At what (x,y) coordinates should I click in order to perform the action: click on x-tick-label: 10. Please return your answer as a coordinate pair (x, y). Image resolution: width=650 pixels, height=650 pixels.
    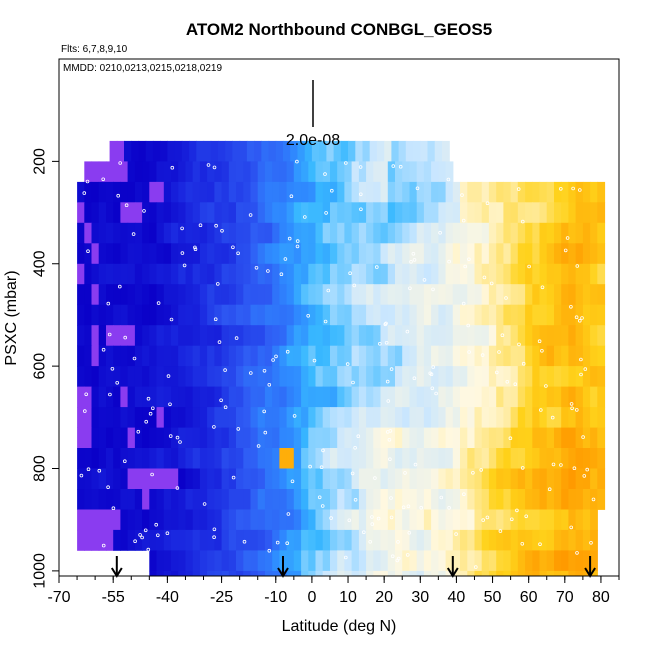
    Looking at the image, I should click on (348, 597).